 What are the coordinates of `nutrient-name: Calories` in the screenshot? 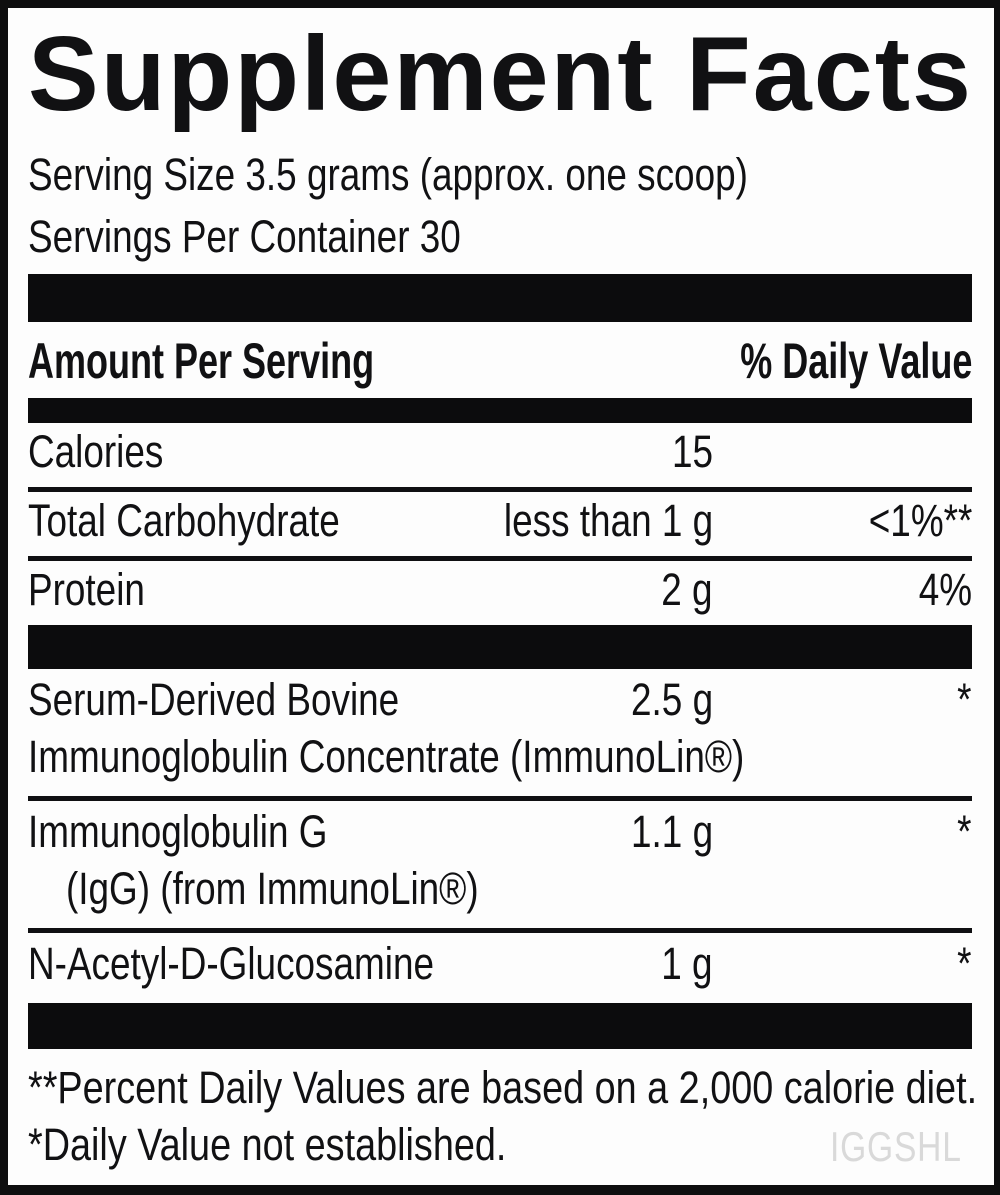 It's located at (96, 451).